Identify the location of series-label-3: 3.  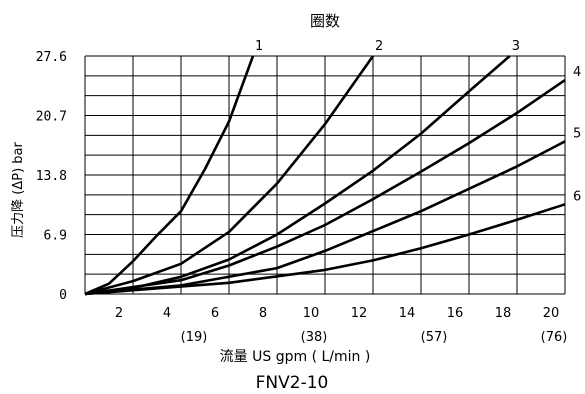
(516, 46).